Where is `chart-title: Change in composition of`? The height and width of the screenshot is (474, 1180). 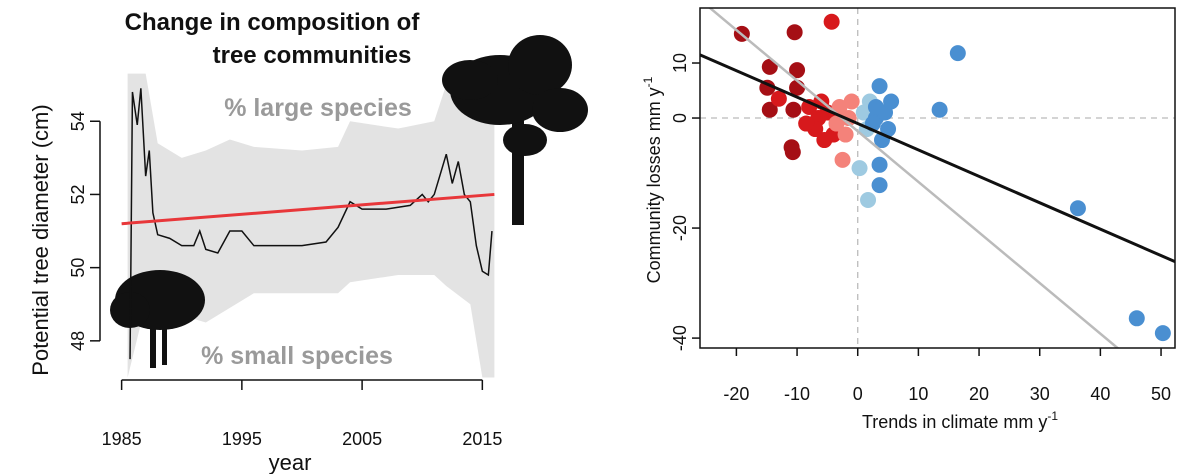
chart-title: Change in composition of is located at coordinates (273, 22).